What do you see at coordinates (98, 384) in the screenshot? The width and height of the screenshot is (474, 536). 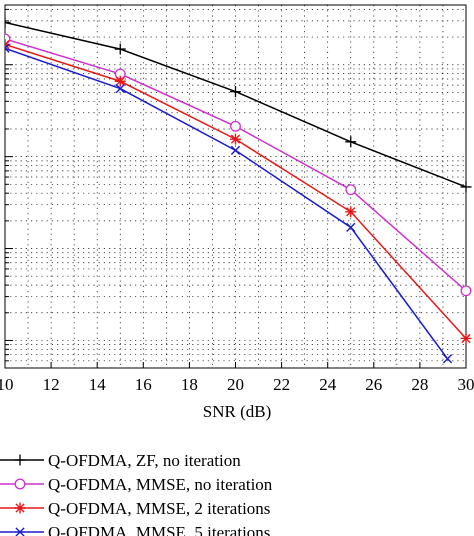 I see `x-tick-label: 14` at bounding box center [98, 384].